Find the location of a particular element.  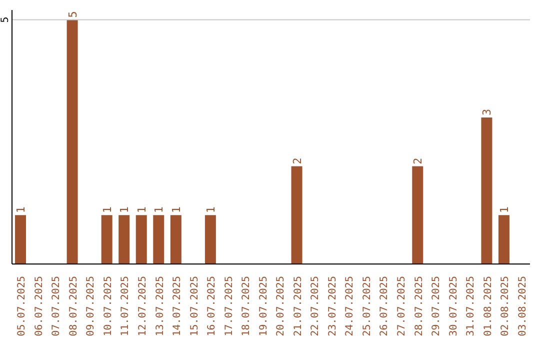

data-label: 5 is located at coordinates (73, 14).